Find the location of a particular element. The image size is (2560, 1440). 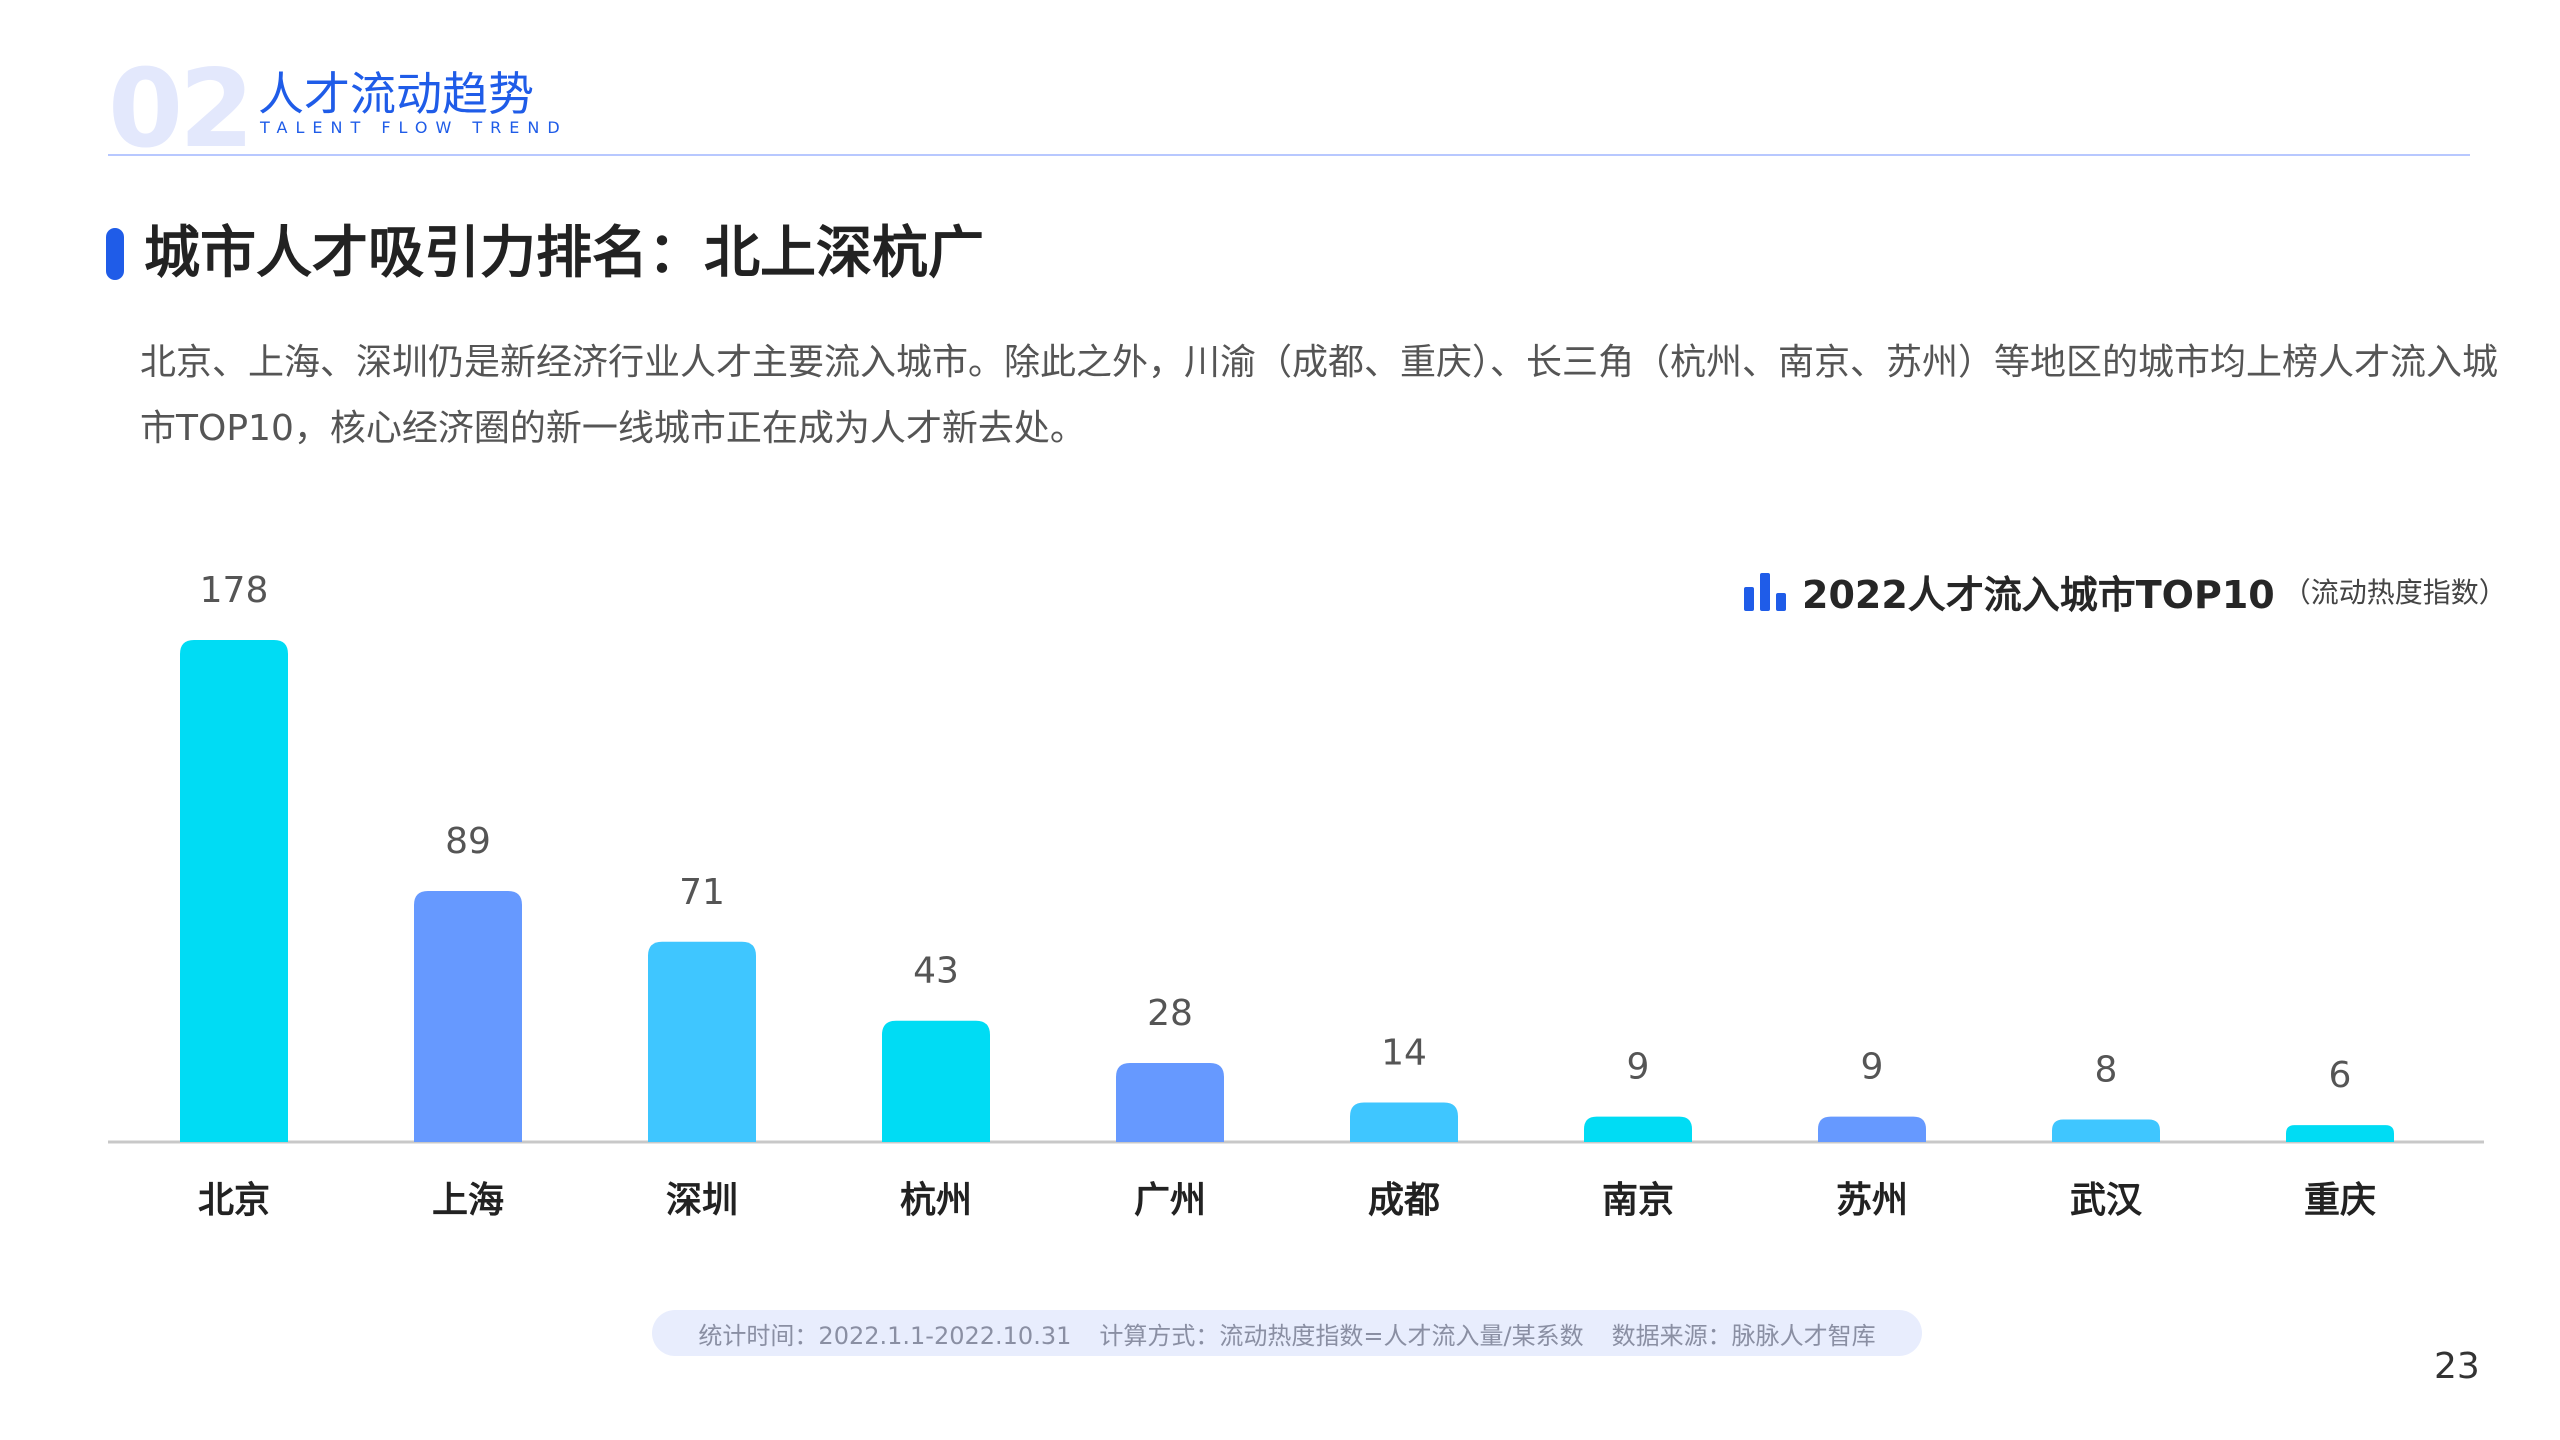

value-label-1: 89 is located at coordinates (468, 841).